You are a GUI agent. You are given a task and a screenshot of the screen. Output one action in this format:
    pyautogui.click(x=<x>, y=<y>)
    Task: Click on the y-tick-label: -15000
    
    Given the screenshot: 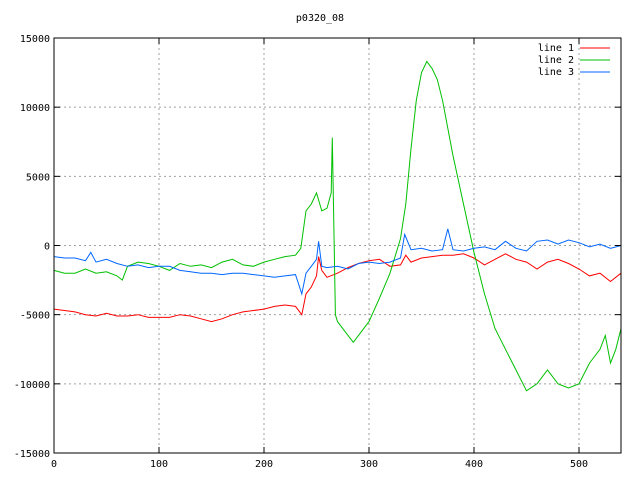 What is the action you would take?
    pyautogui.click(x=32, y=454)
    